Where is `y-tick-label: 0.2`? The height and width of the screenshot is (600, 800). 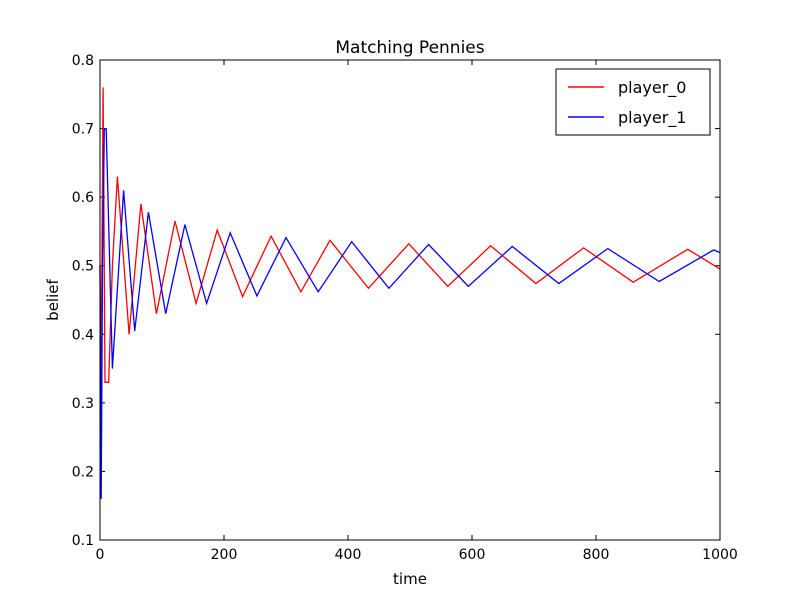
y-tick-label: 0.2 is located at coordinates (83, 472).